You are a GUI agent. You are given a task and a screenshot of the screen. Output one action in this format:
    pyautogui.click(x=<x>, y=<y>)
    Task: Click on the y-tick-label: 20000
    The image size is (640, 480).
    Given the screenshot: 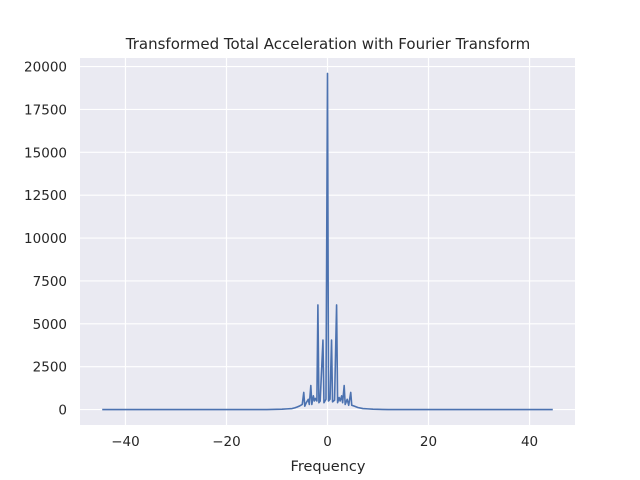 What is the action you would take?
    pyautogui.click(x=45, y=68)
    